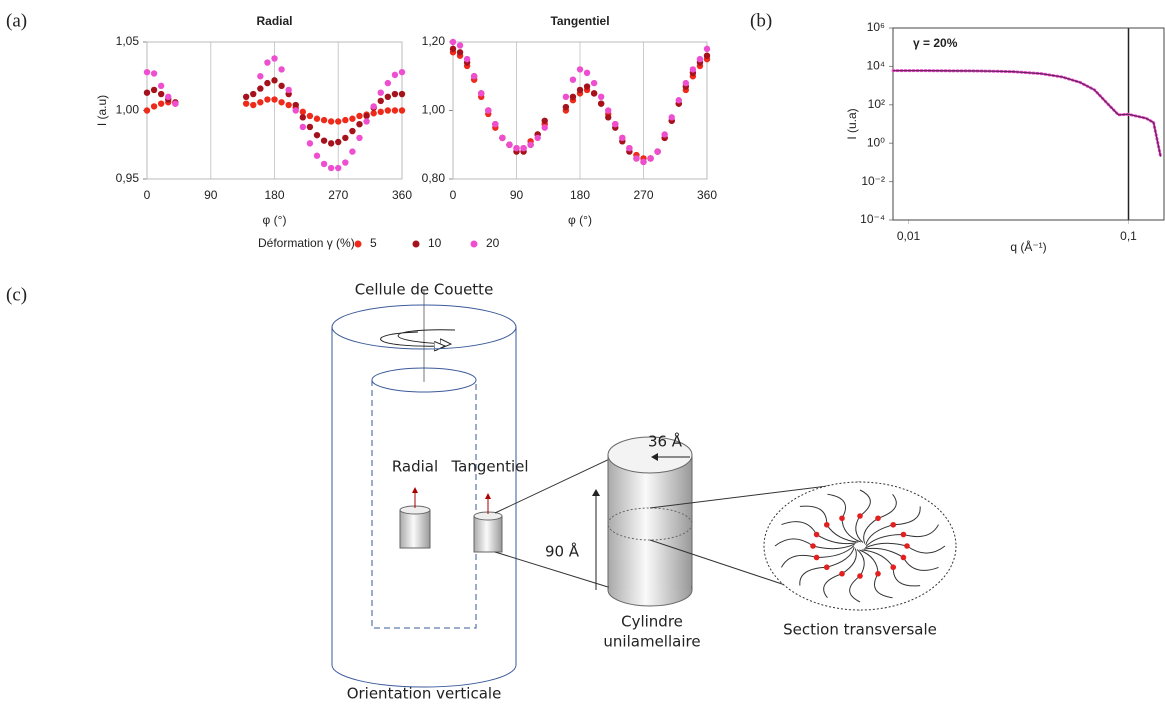  I want to click on big-cylinder, so click(650, 575).